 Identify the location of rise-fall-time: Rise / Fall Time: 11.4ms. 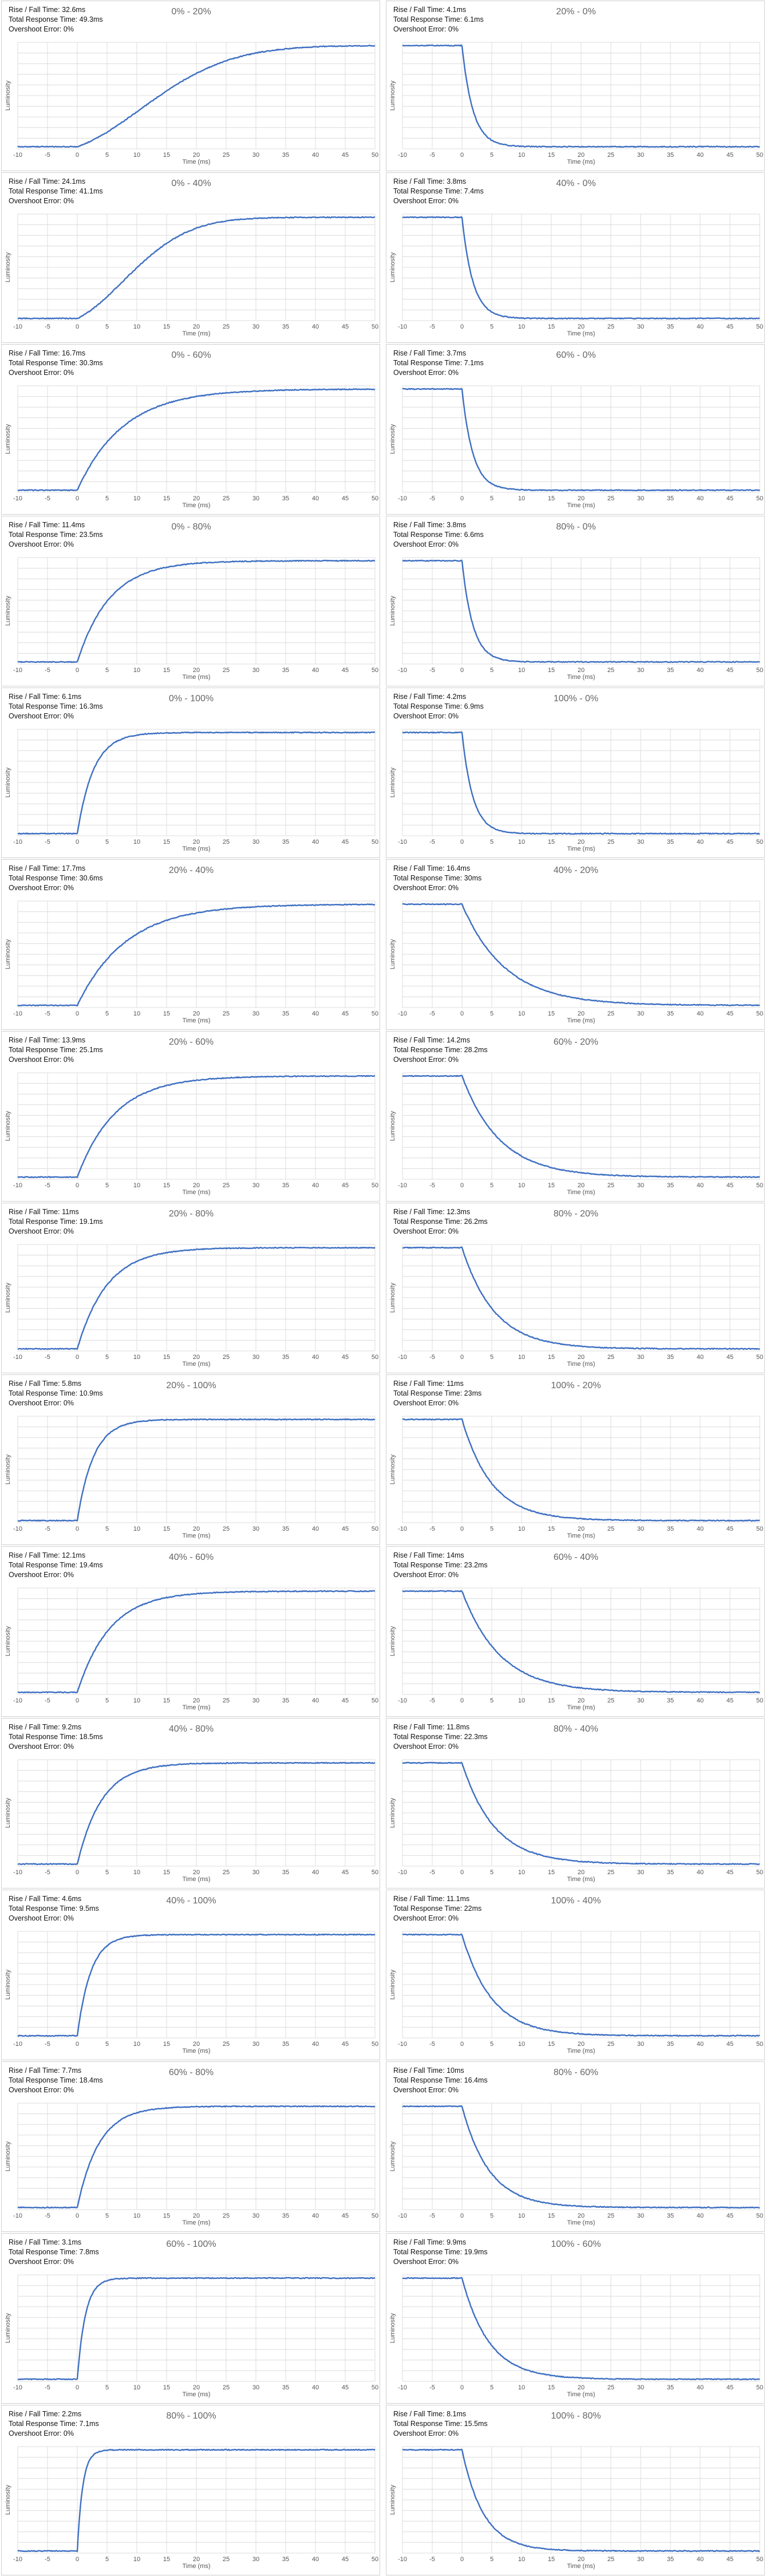
(47, 525).